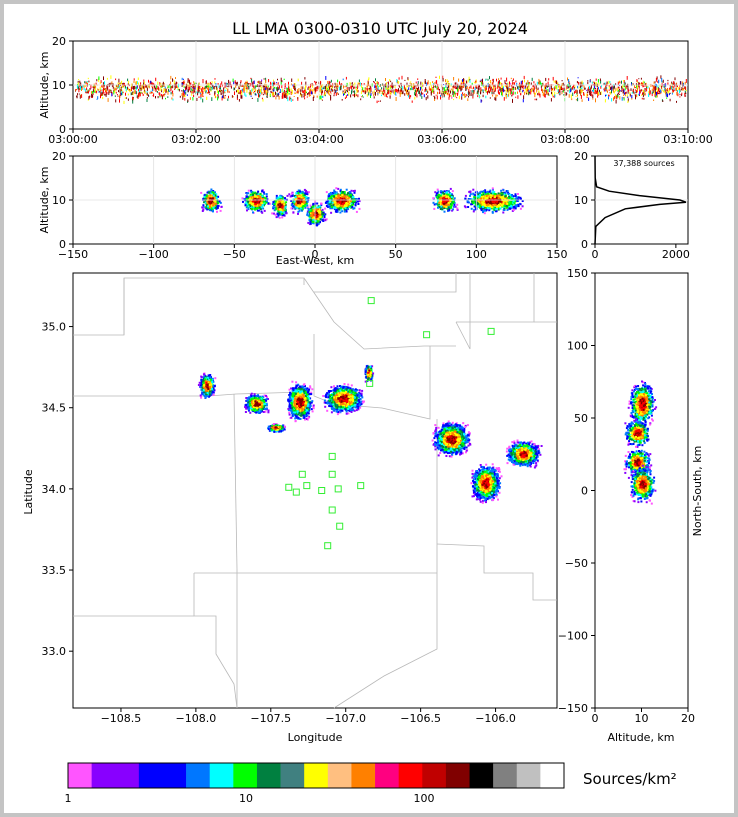 This screenshot has width=738, height=817. Describe the element at coordinates (380, 28) in the screenshot. I see `chart-title: LL LMA 0300-0310 UTC July 20, 2024` at that location.